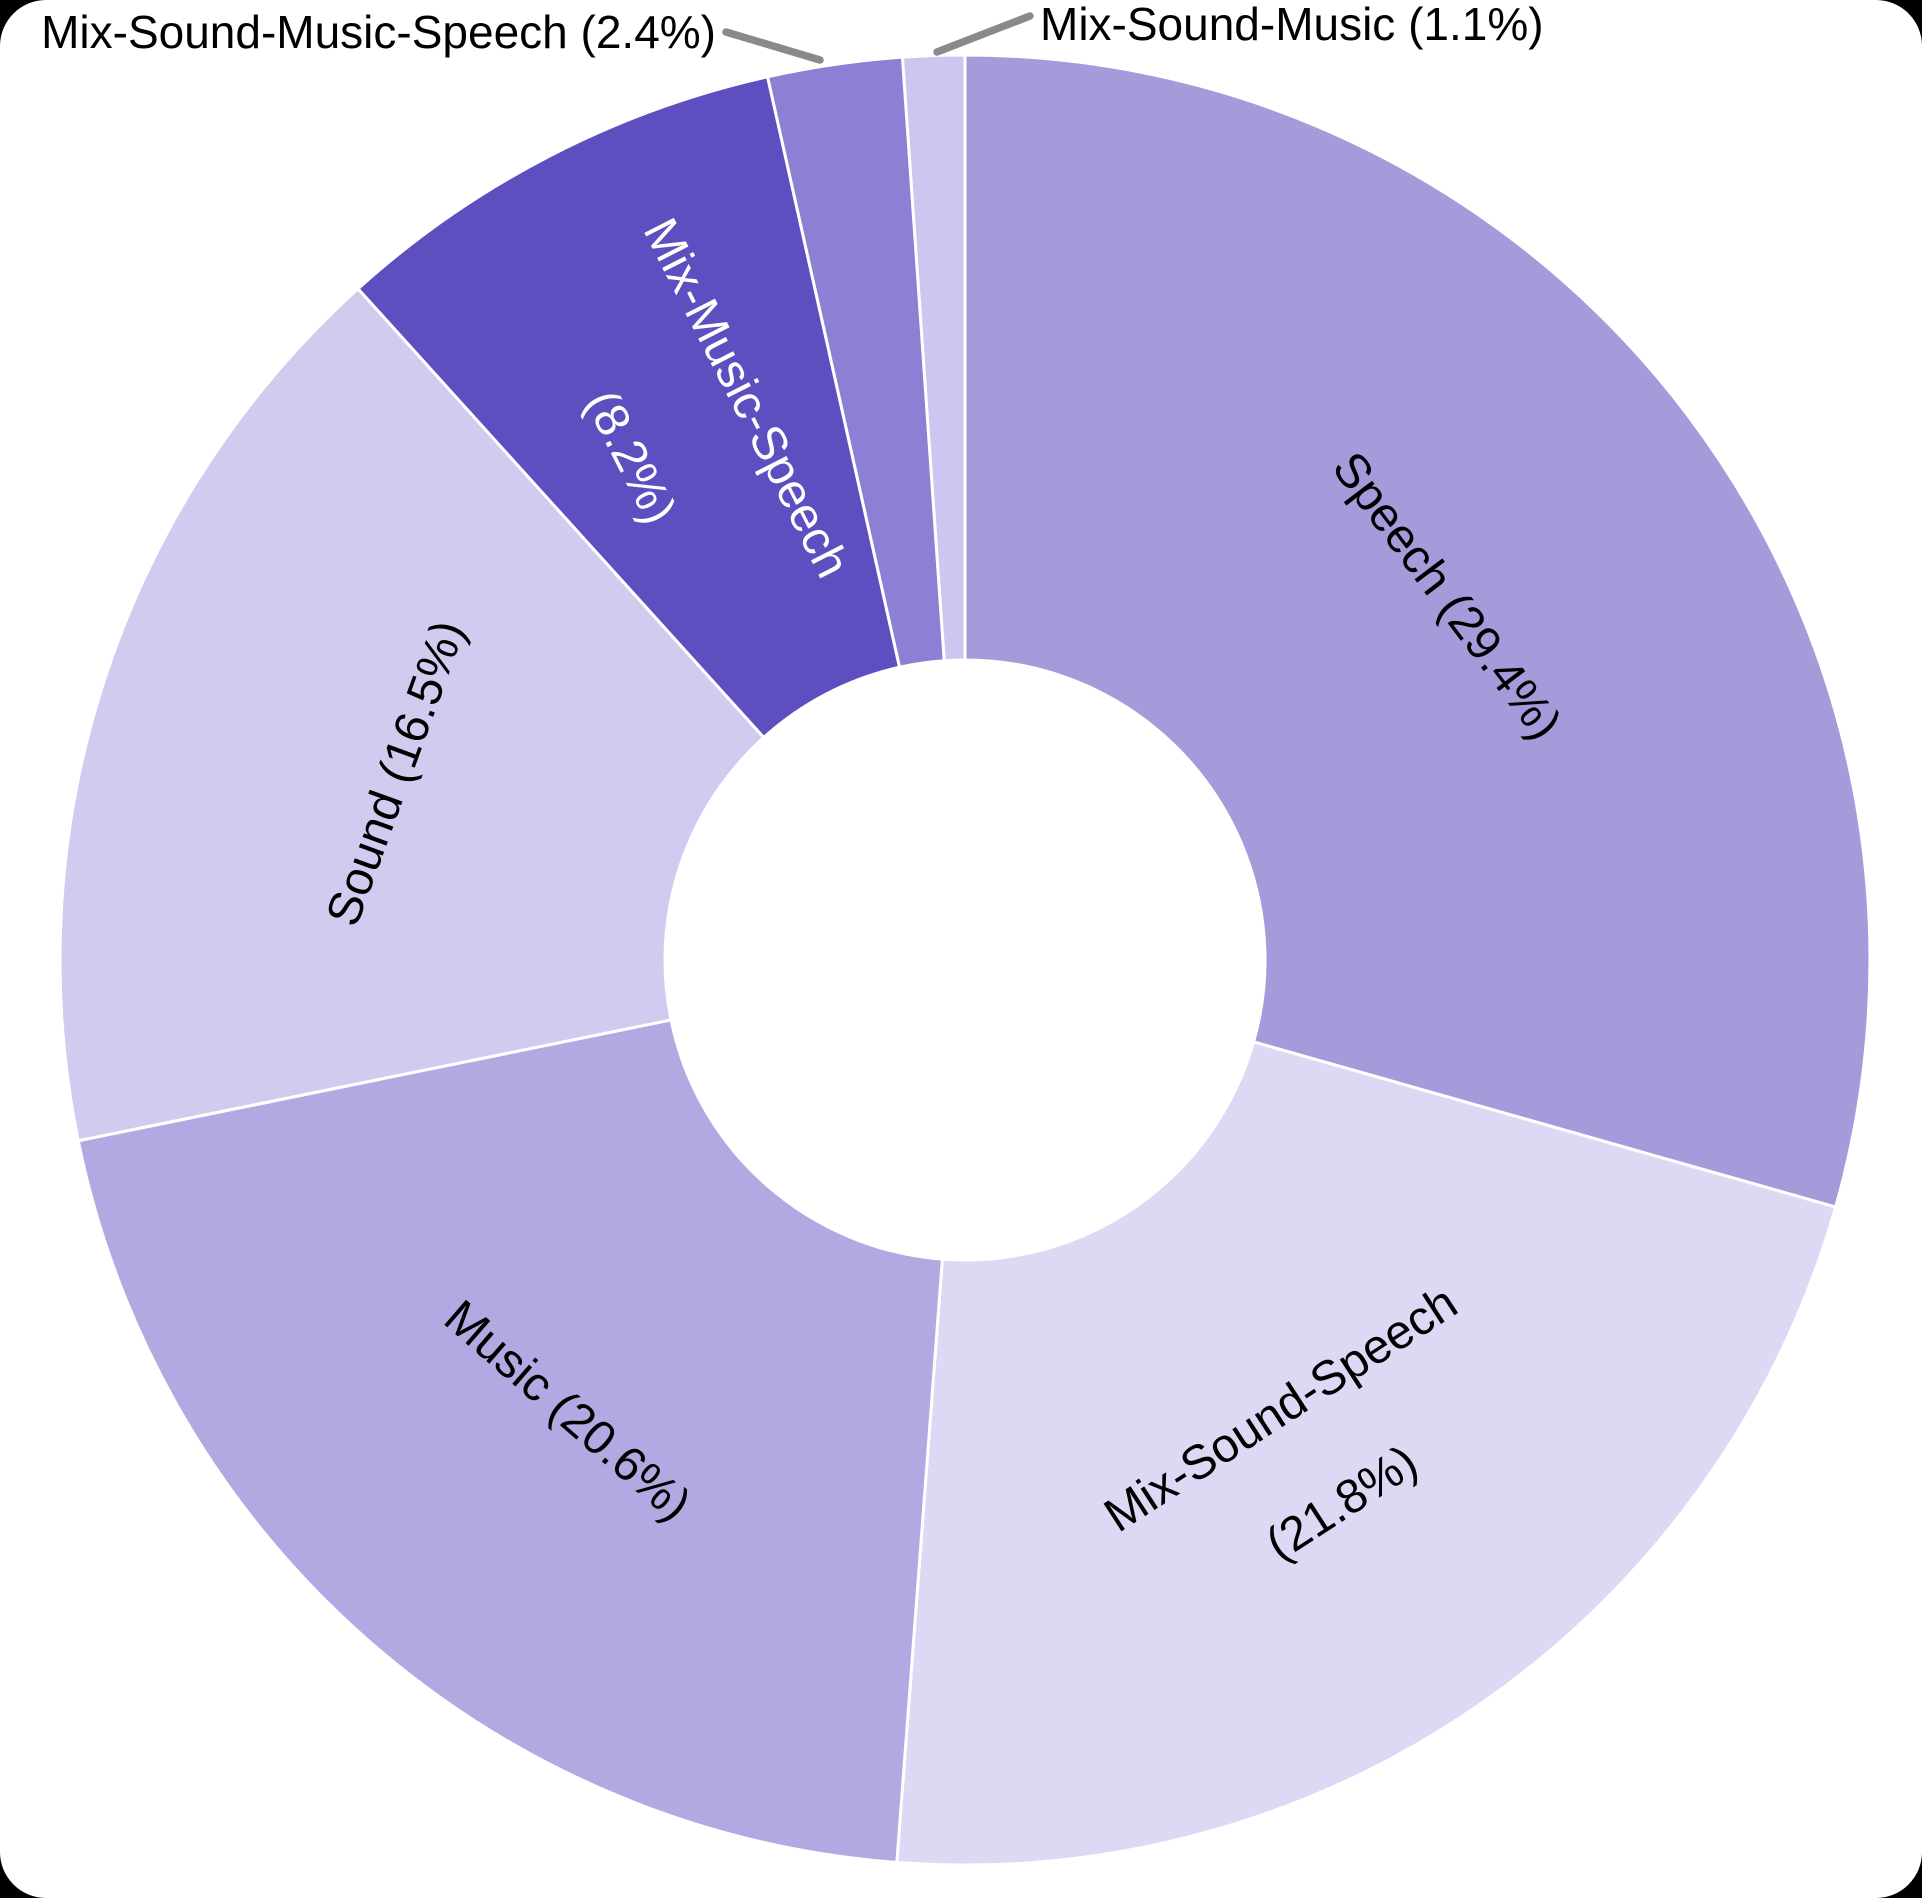 Image resolution: width=1922 pixels, height=1898 pixels. I want to click on callout-line-mix-sound-music-speech, so click(773, 46).